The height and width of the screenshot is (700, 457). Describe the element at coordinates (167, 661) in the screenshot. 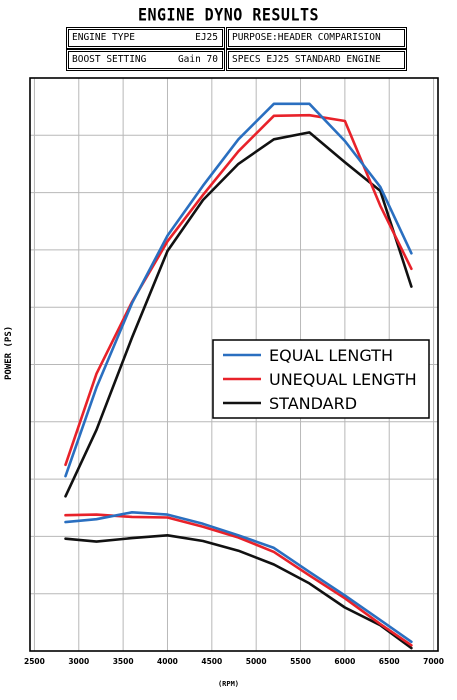

I see `x-tick-label: 4000` at that location.